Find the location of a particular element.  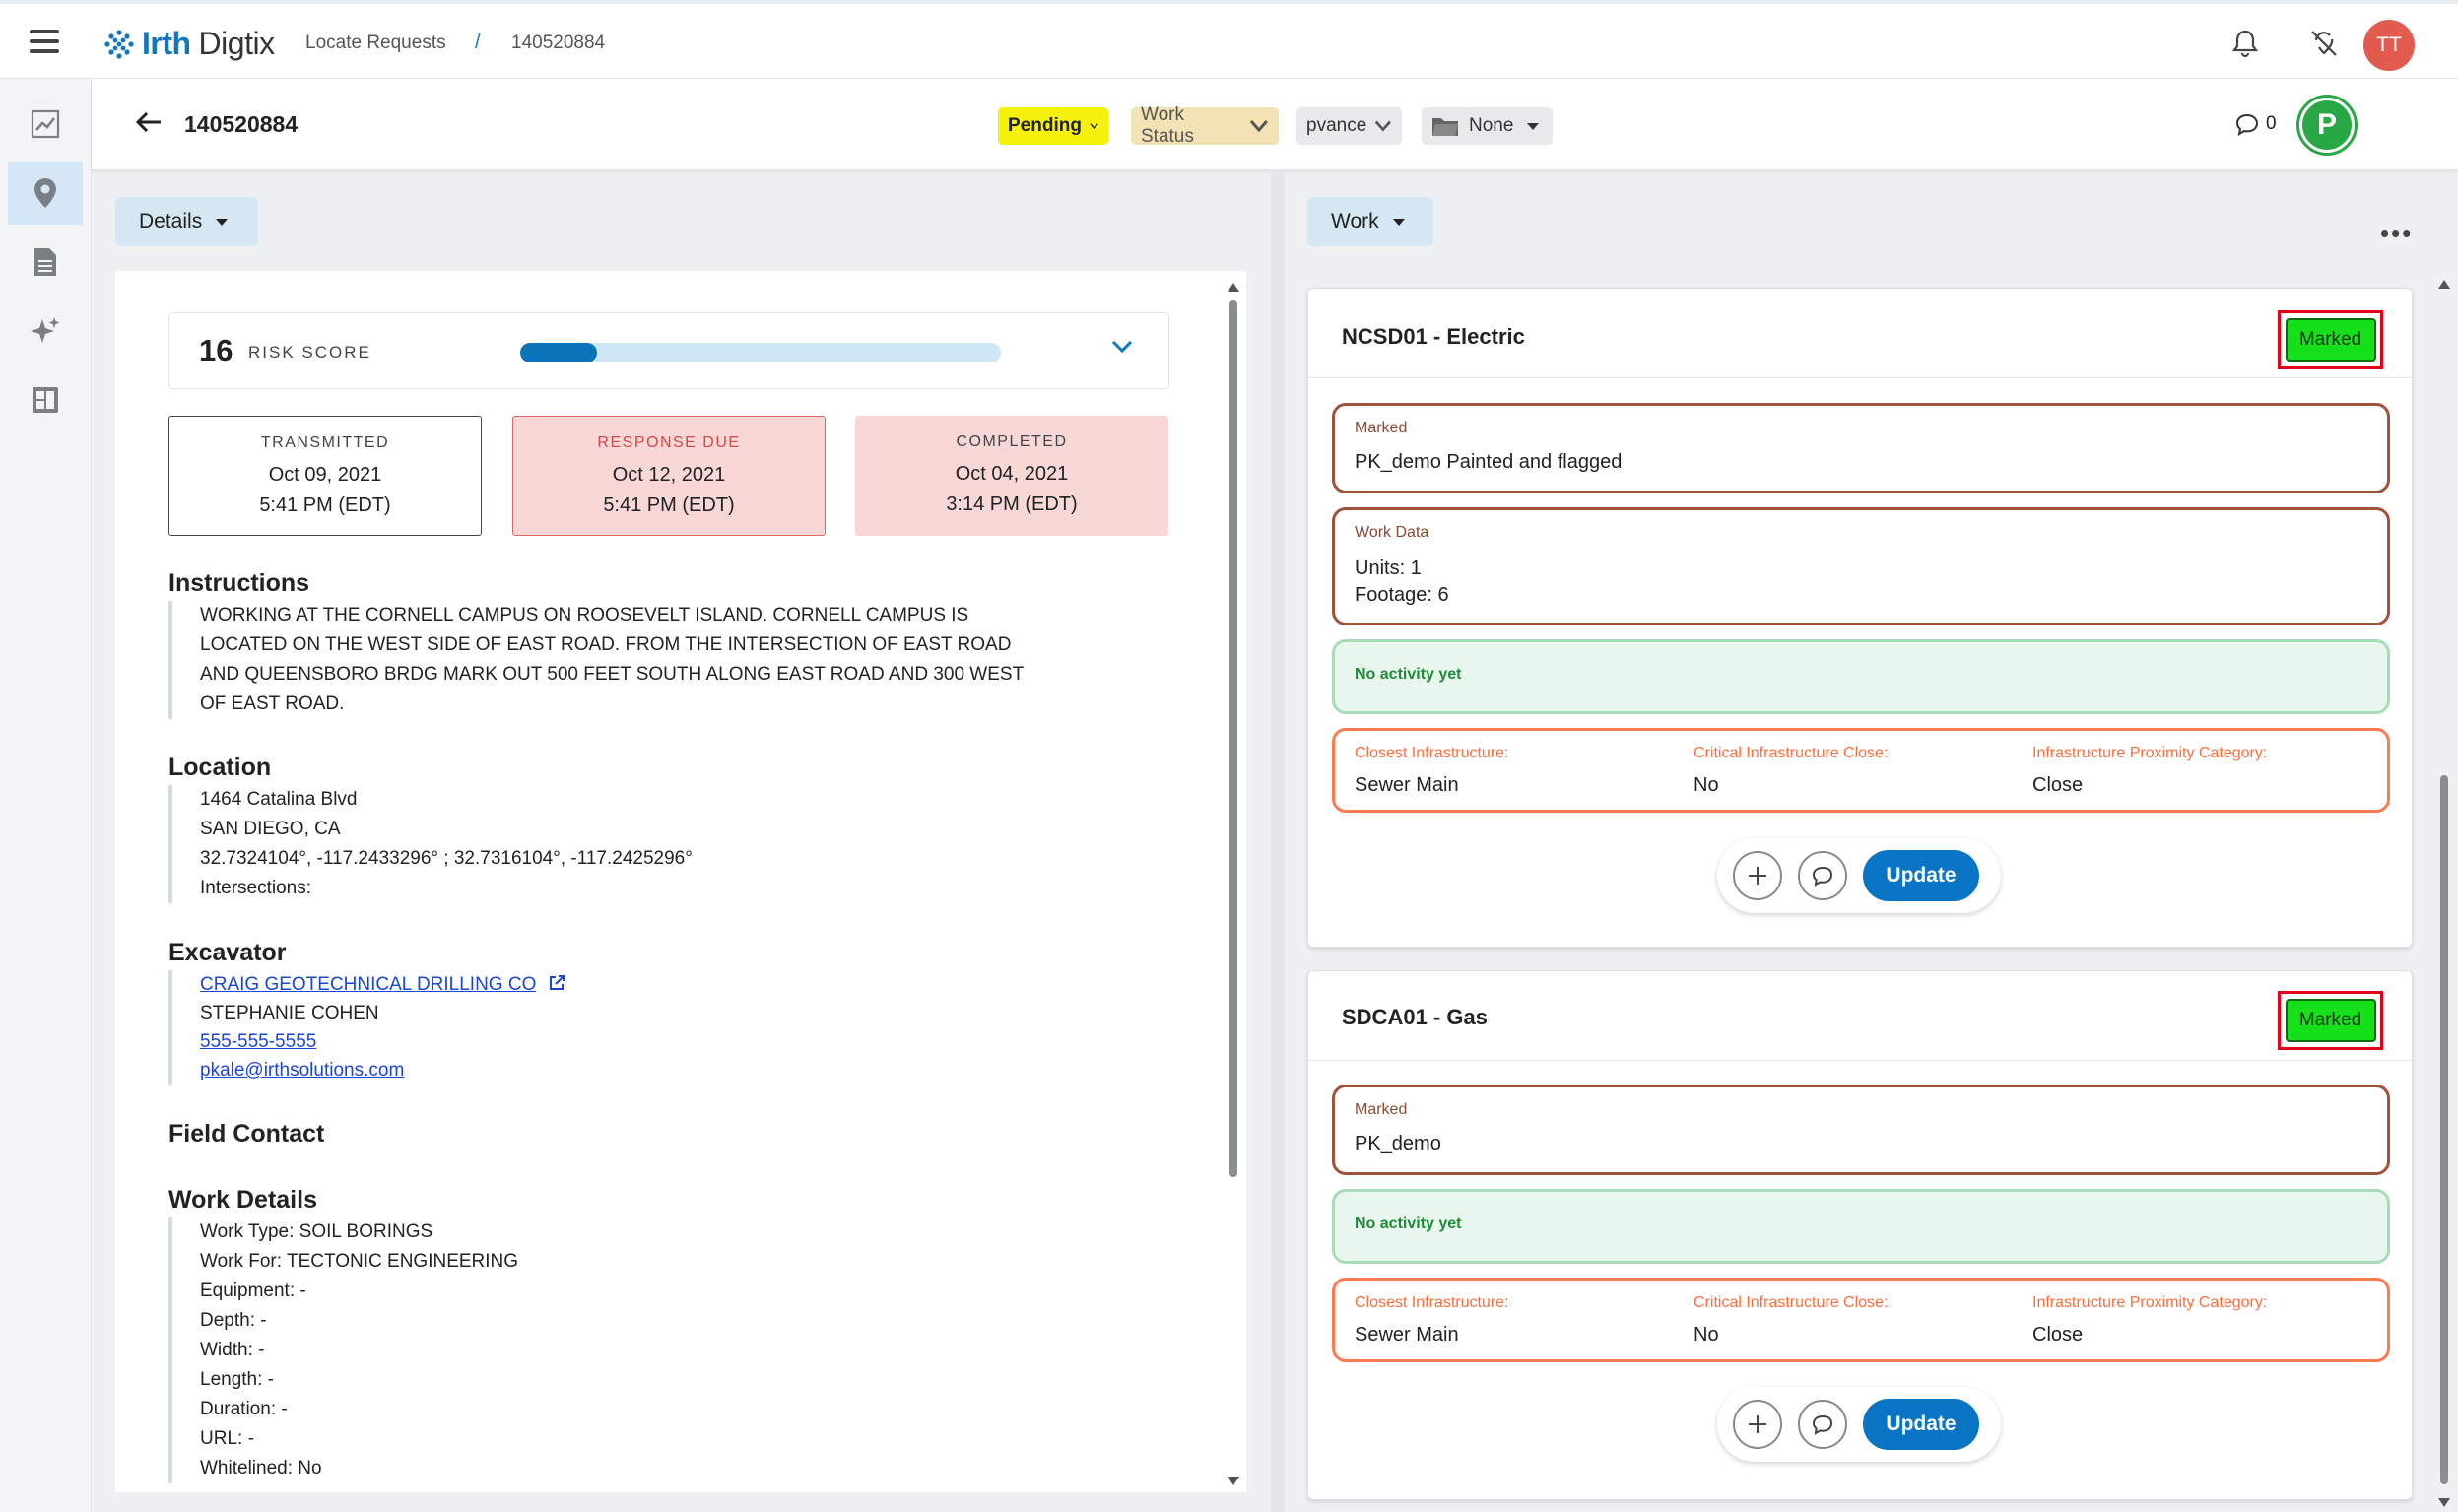

closest-infrastructure-label: Closest Infrastructure: is located at coordinates (1432, 1302).